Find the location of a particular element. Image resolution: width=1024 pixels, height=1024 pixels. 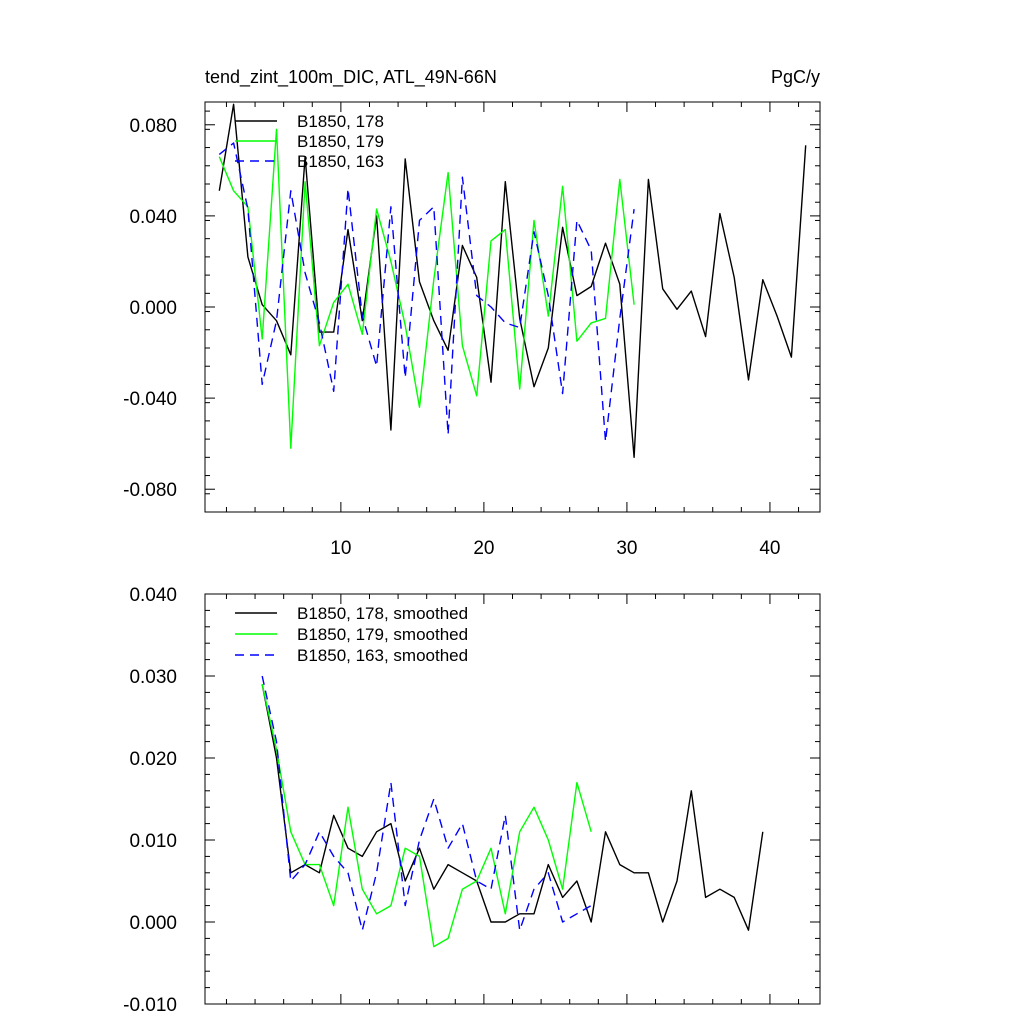

legend-label: B1850, 163 is located at coordinates (340, 161).